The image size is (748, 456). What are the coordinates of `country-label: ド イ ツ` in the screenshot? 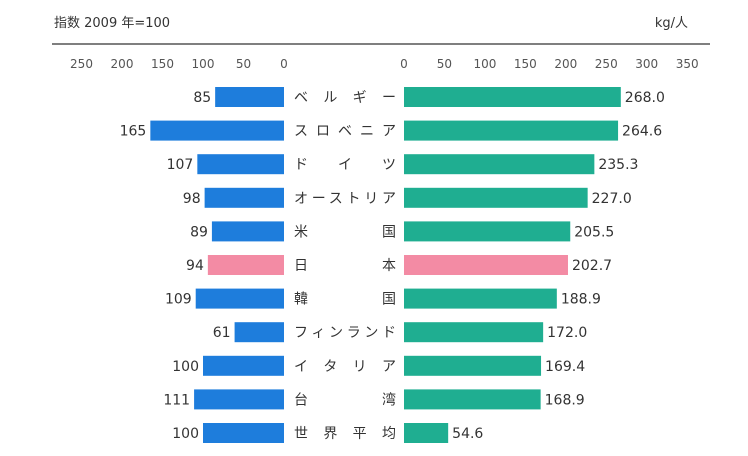 It's located at (345, 165).